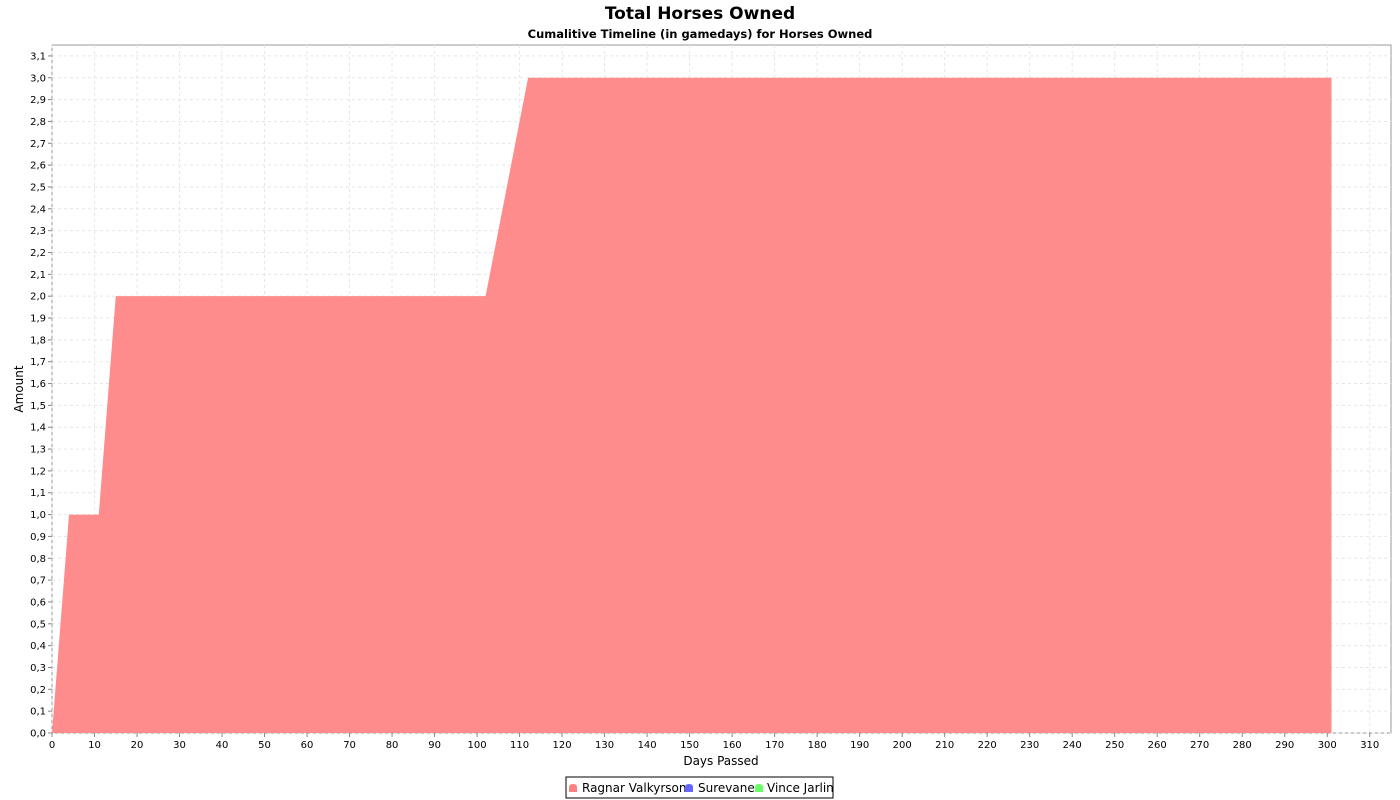 This screenshot has width=1400, height=800. What do you see at coordinates (38, 646) in the screenshot?
I see `y-tick-label: 0,4` at bounding box center [38, 646].